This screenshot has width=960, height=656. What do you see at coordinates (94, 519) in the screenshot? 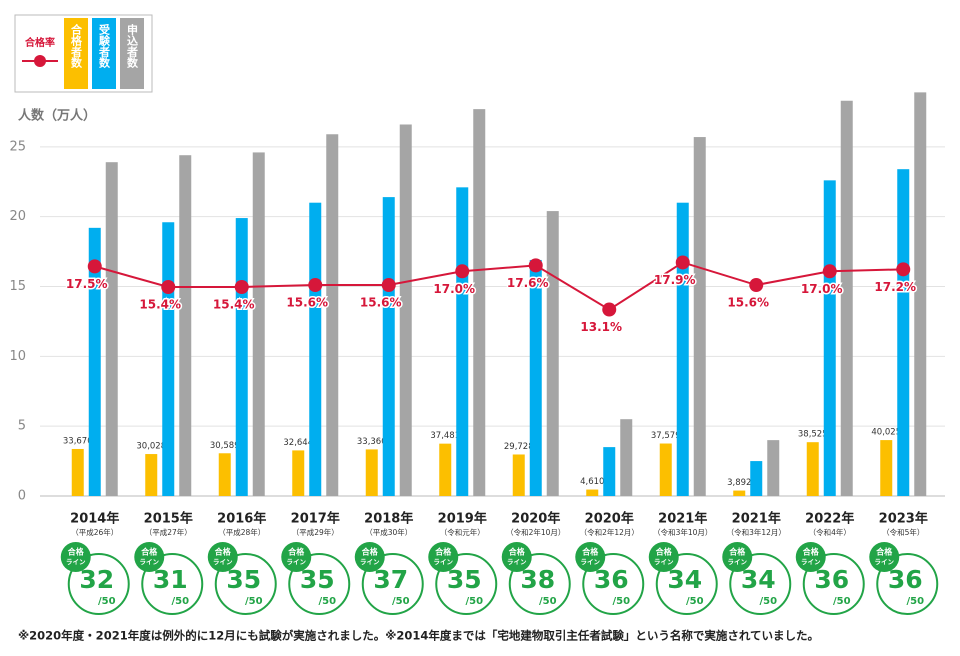
I see `x-tick-label: 2014年` at bounding box center [94, 519].